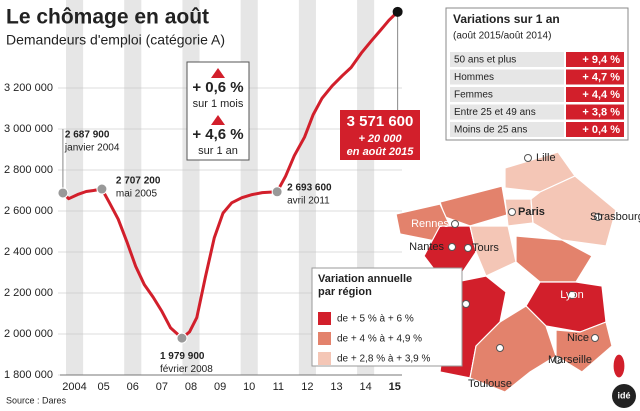 The width and height of the screenshot is (640, 411). I want to click on latest-date: en août 2015, so click(381, 152).